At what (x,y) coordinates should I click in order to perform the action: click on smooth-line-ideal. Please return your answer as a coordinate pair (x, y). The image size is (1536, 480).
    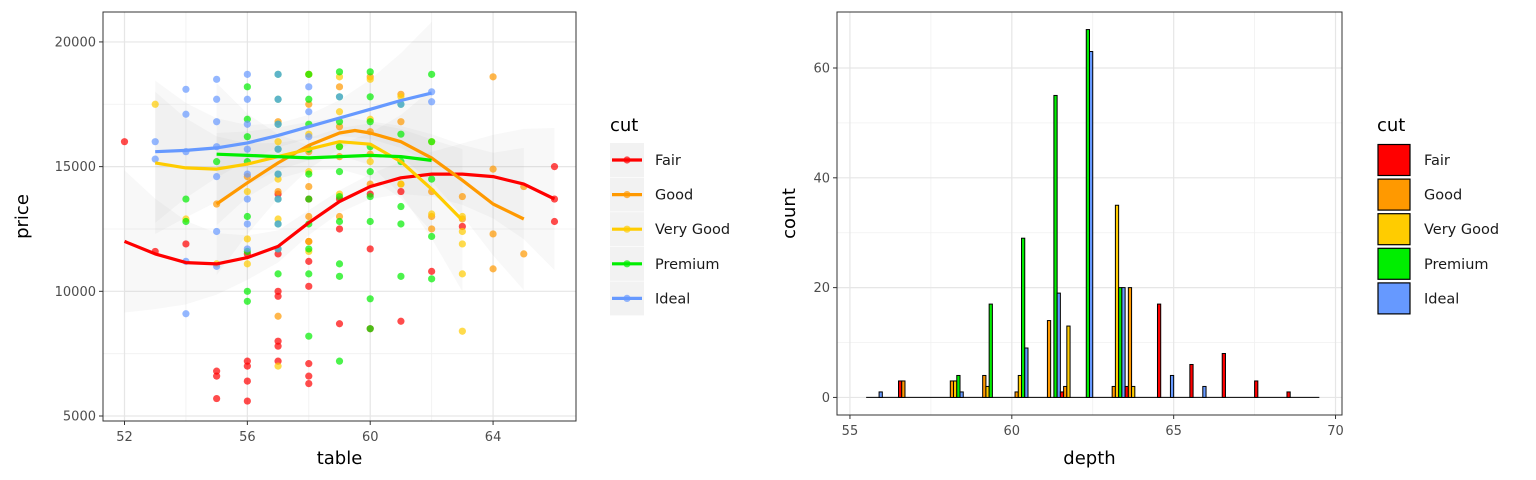
    Looking at the image, I should click on (293, 122).